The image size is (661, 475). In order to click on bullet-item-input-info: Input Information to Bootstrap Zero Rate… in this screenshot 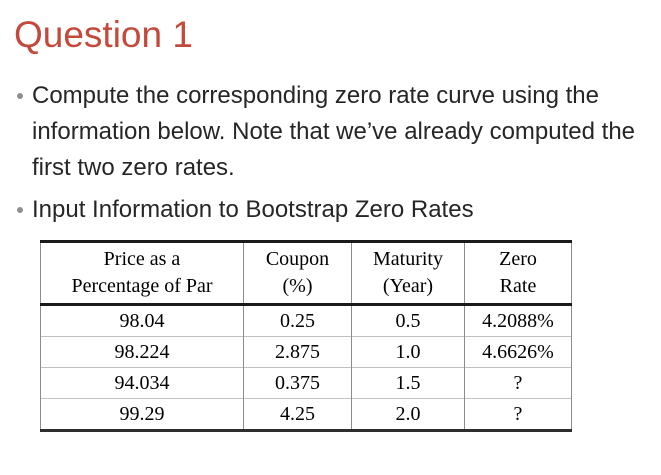, I will do `click(330, 210)`.